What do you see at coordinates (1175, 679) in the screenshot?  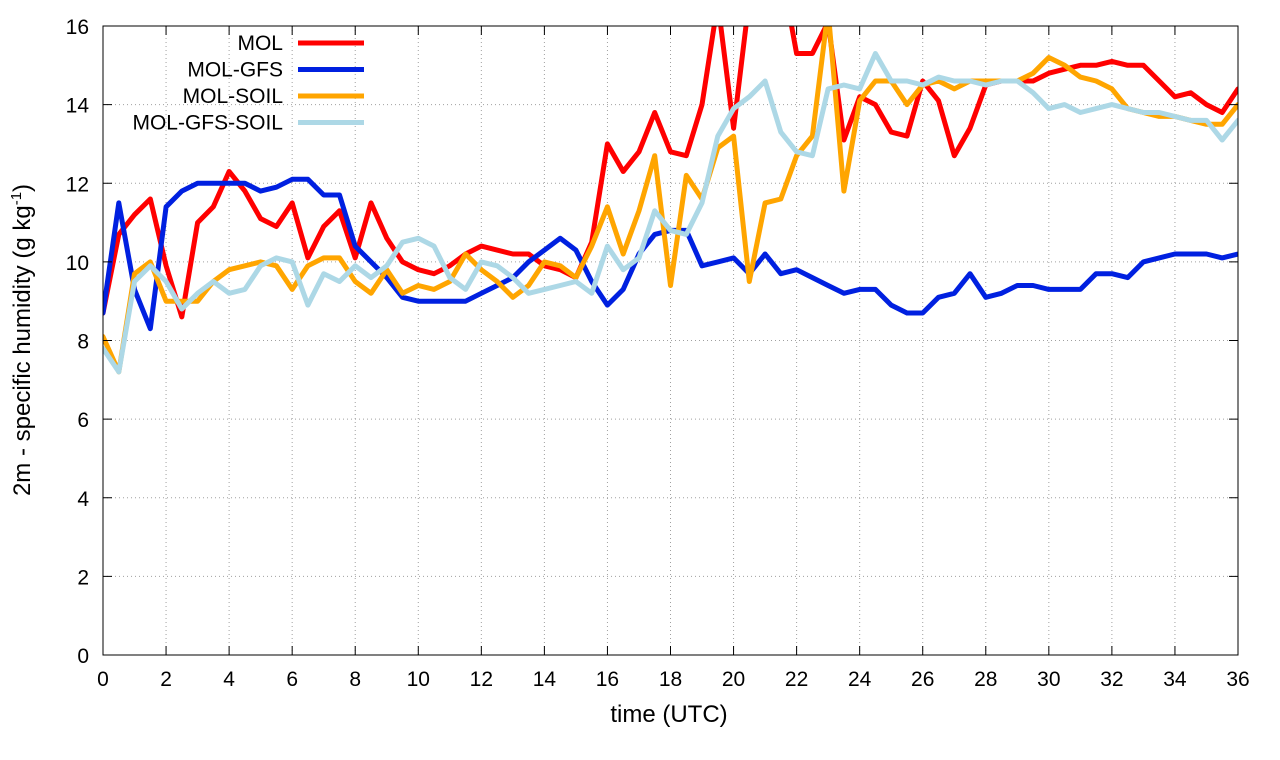 I see `x-tick-label: 34` at bounding box center [1175, 679].